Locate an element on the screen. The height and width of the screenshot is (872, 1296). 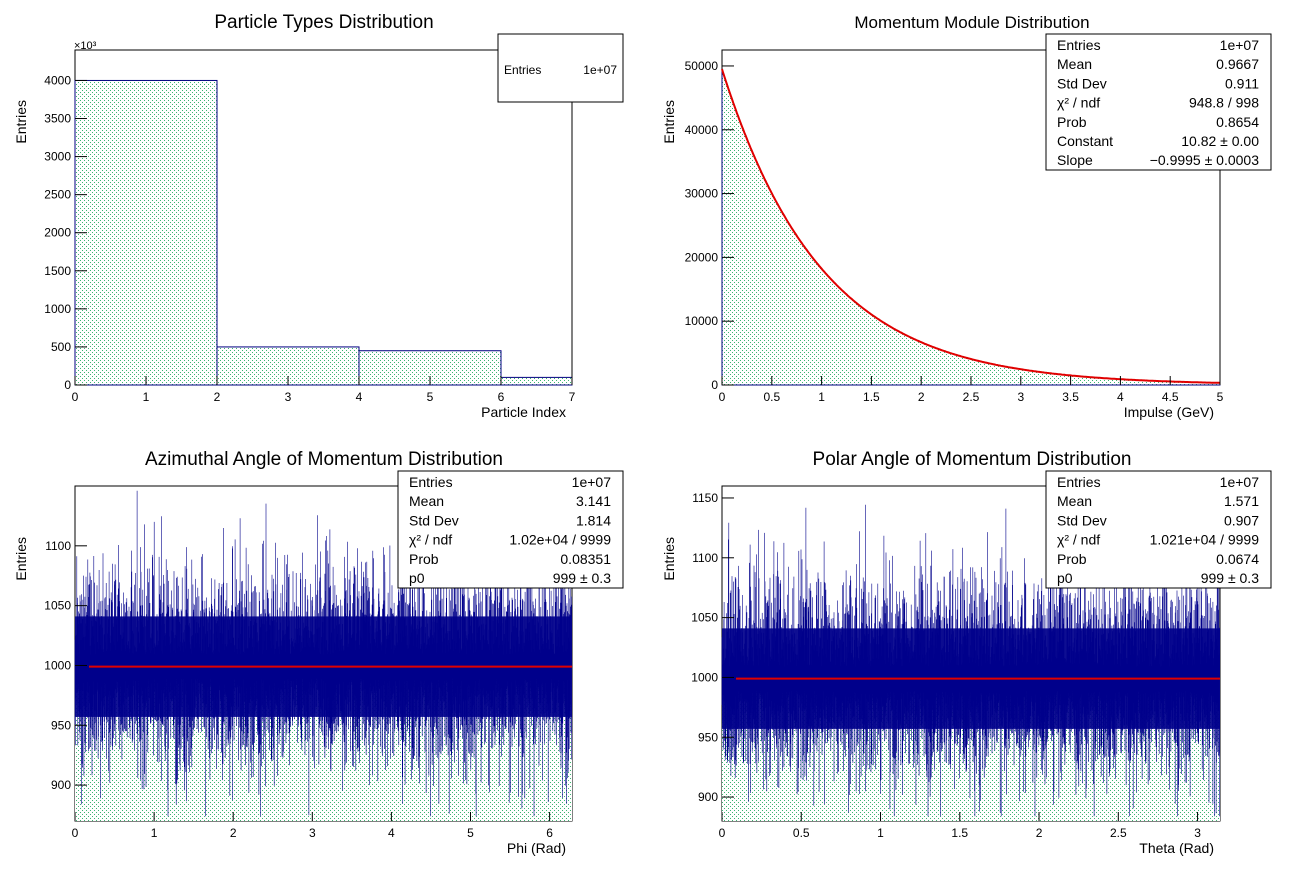
y-tick-label: 20000 is located at coordinates (702, 257).